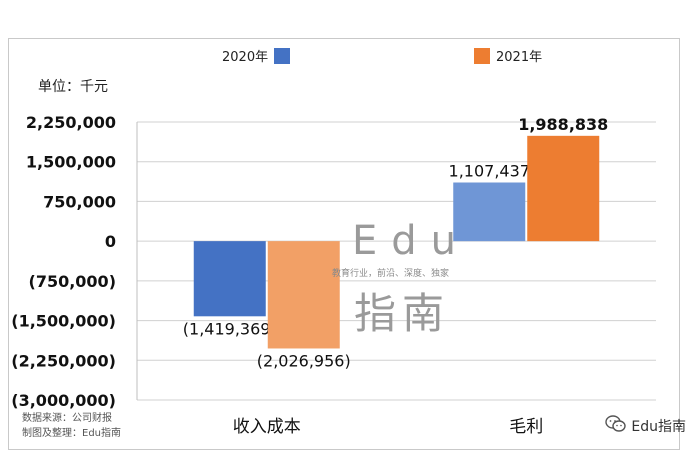 This screenshot has height=457, width=700. I want to click on data-label: 1,988,838, so click(563, 124).